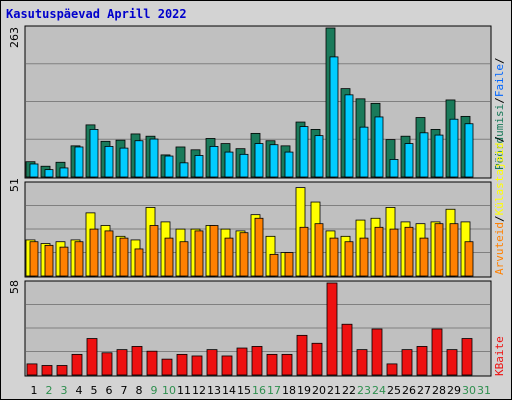 The image size is (512, 400). I want to click on legend-sep-4: /, so click(499, 139).